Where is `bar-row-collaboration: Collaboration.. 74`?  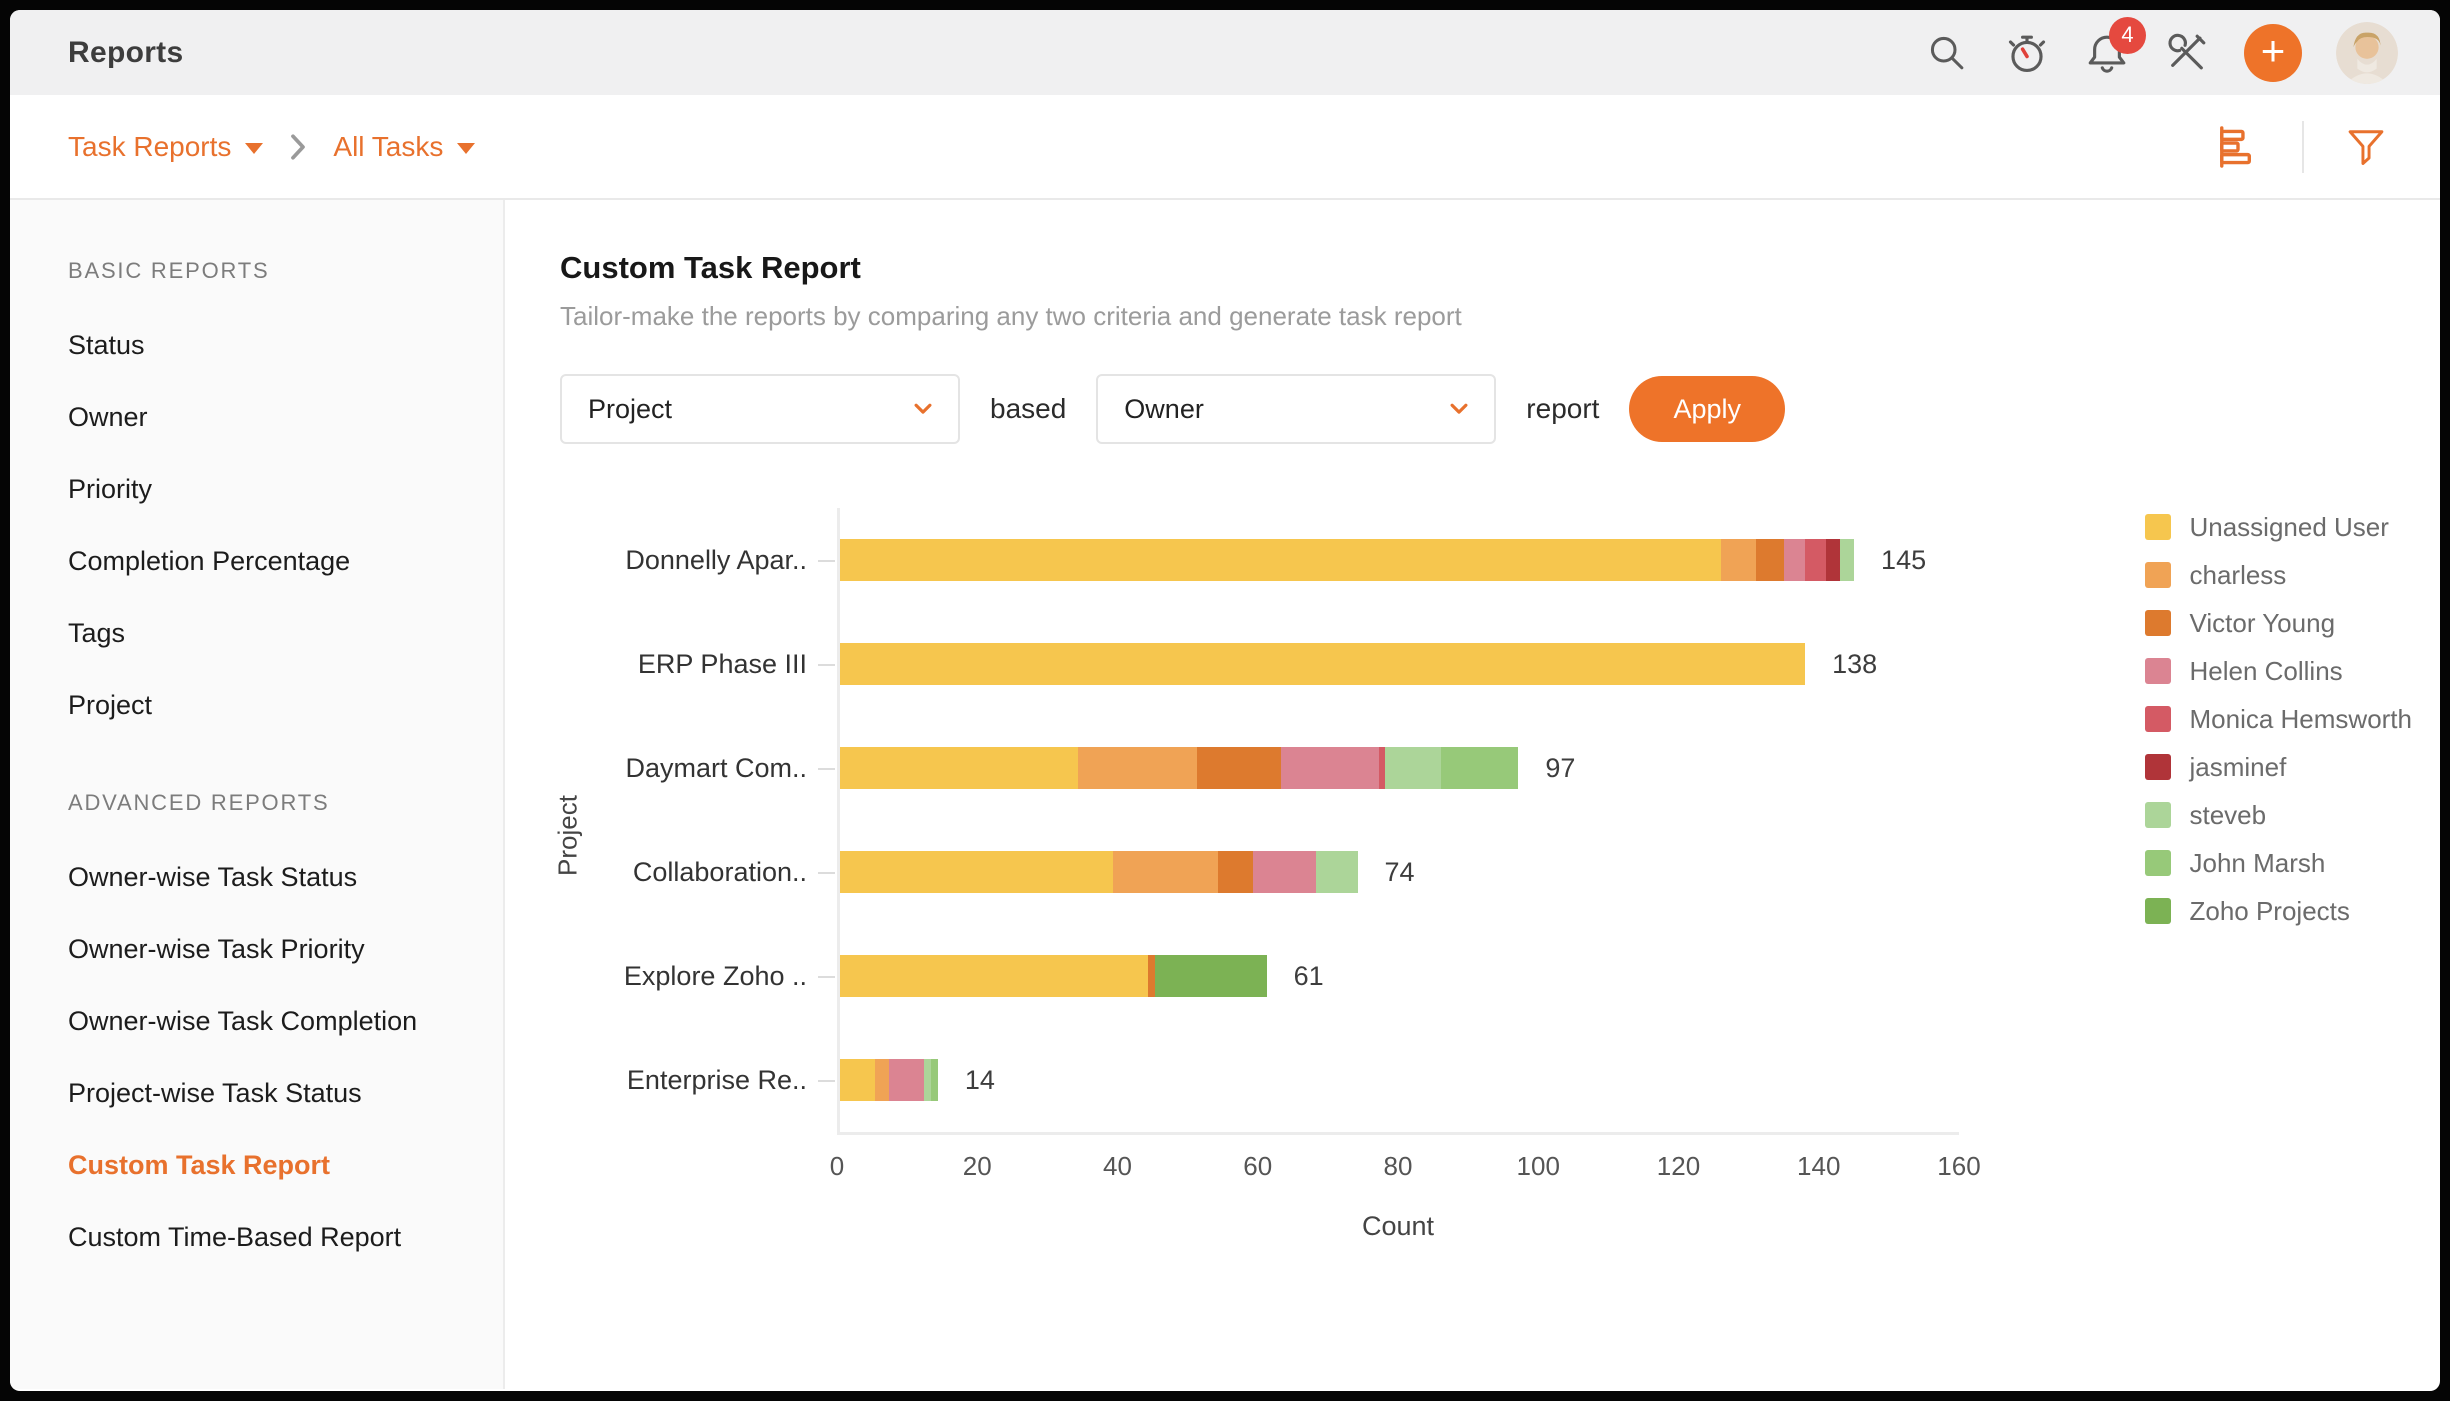 bar-row-collaboration: Collaboration.. 74 is located at coordinates (1296, 872).